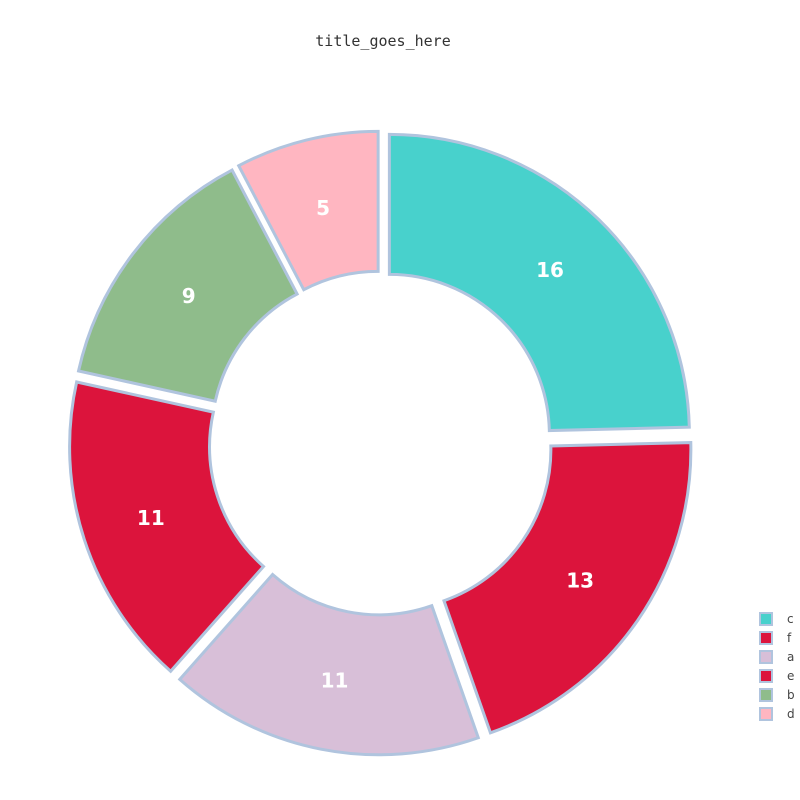 This screenshot has height=800, width=800. What do you see at coordinates (777, 714) in the screenshot?
I see `legend-item-d: d` at bounding box center [777, 714].